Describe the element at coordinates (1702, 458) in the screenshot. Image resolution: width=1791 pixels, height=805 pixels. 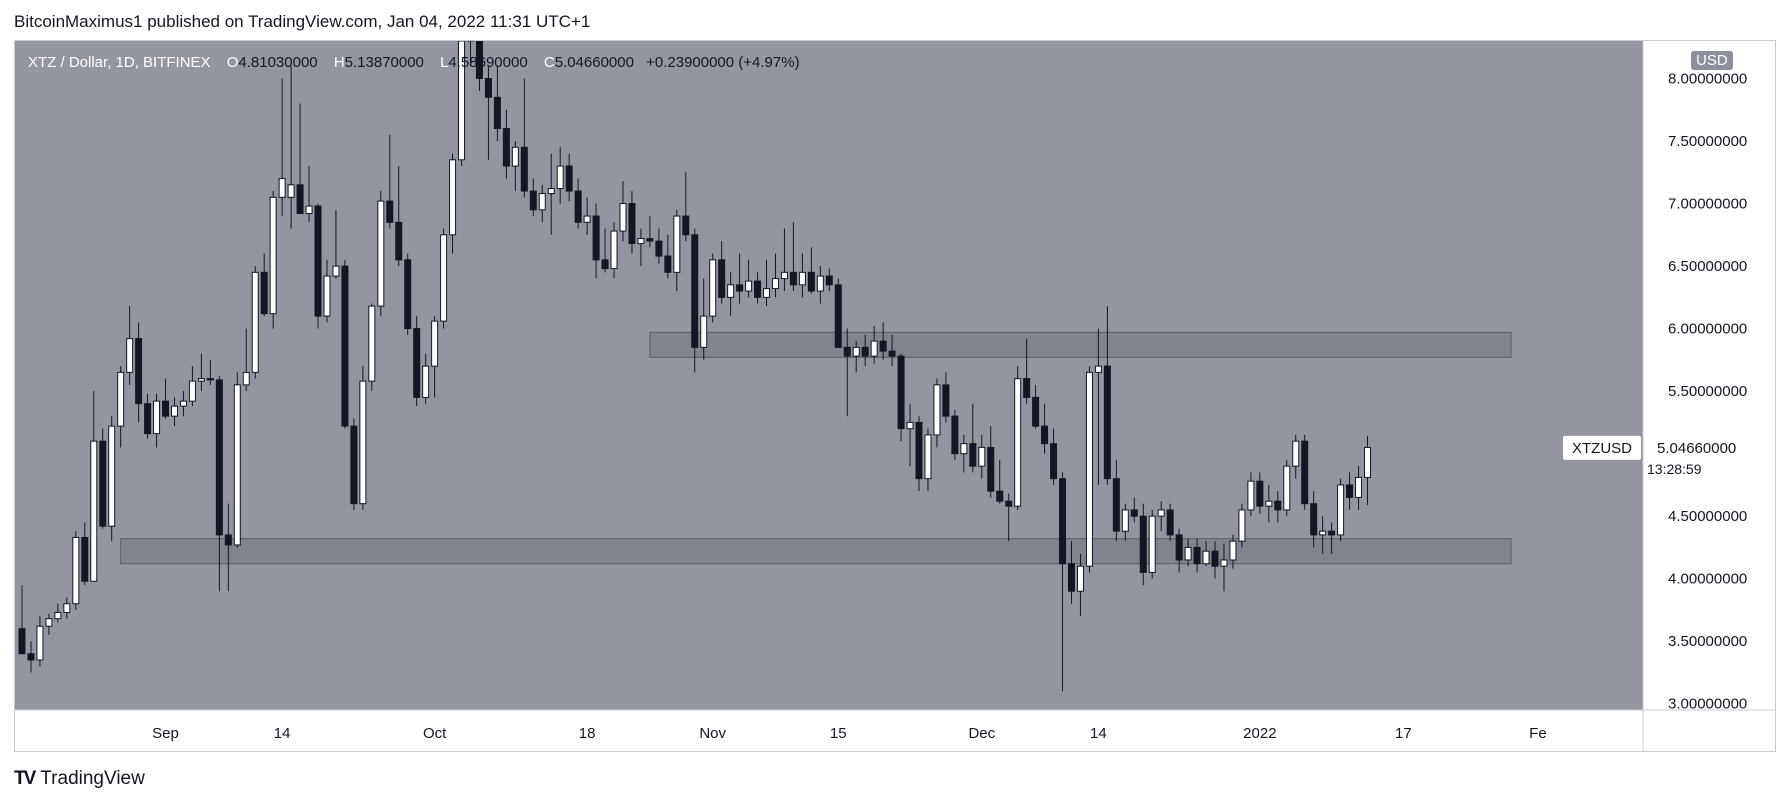
I see `price-tag-box` at that location.